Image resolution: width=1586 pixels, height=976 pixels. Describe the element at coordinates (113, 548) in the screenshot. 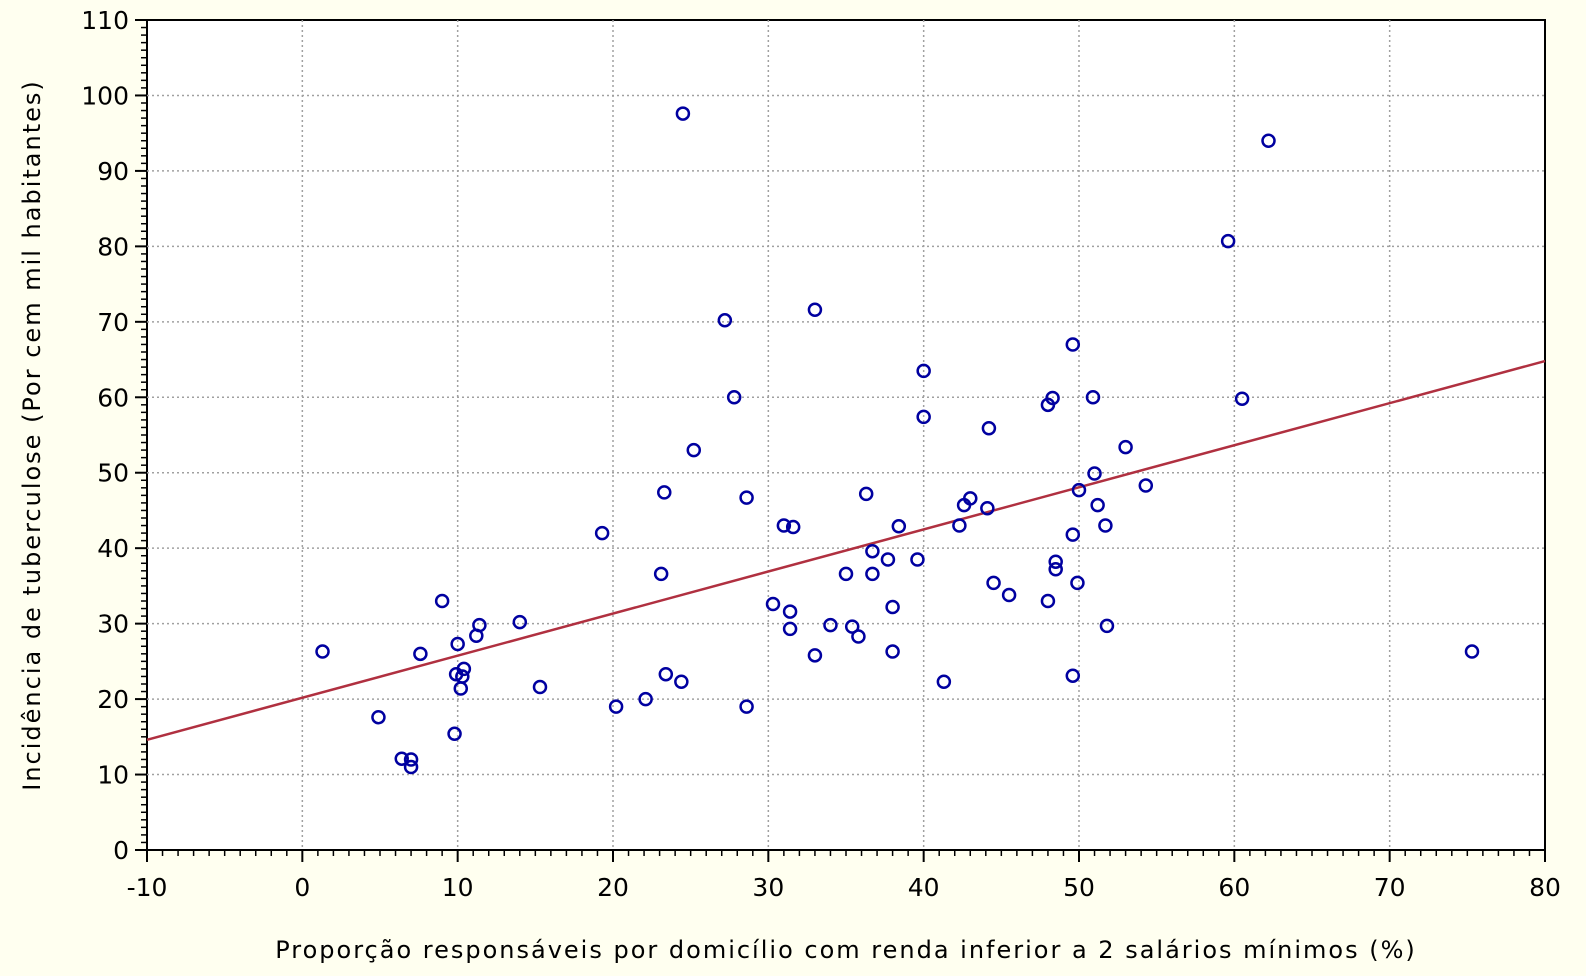

I see `y-tick-label: 40` at that location.